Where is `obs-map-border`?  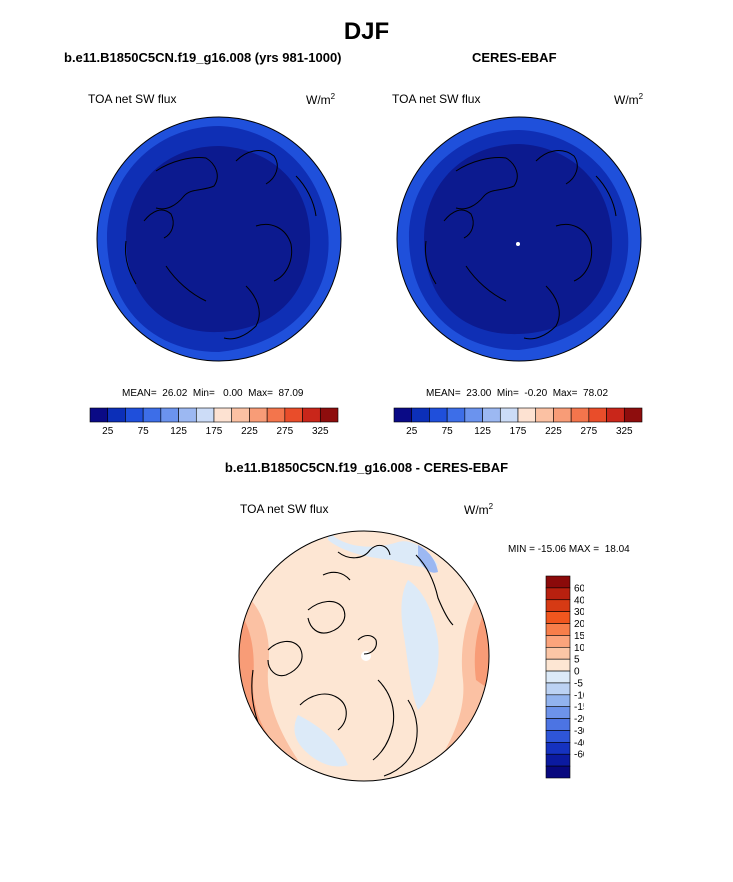 obs-map-border is located at coordinates (519, 239).